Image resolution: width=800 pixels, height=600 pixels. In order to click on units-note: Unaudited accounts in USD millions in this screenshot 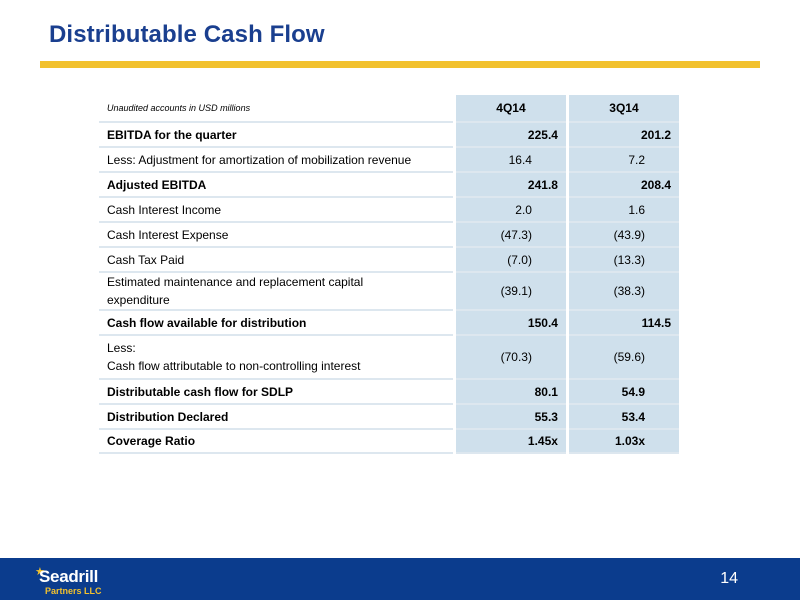, I will do `click(179, 108)`.